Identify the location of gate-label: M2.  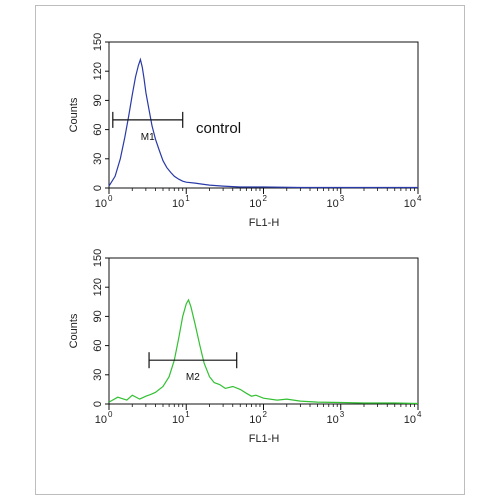
(193, 377).